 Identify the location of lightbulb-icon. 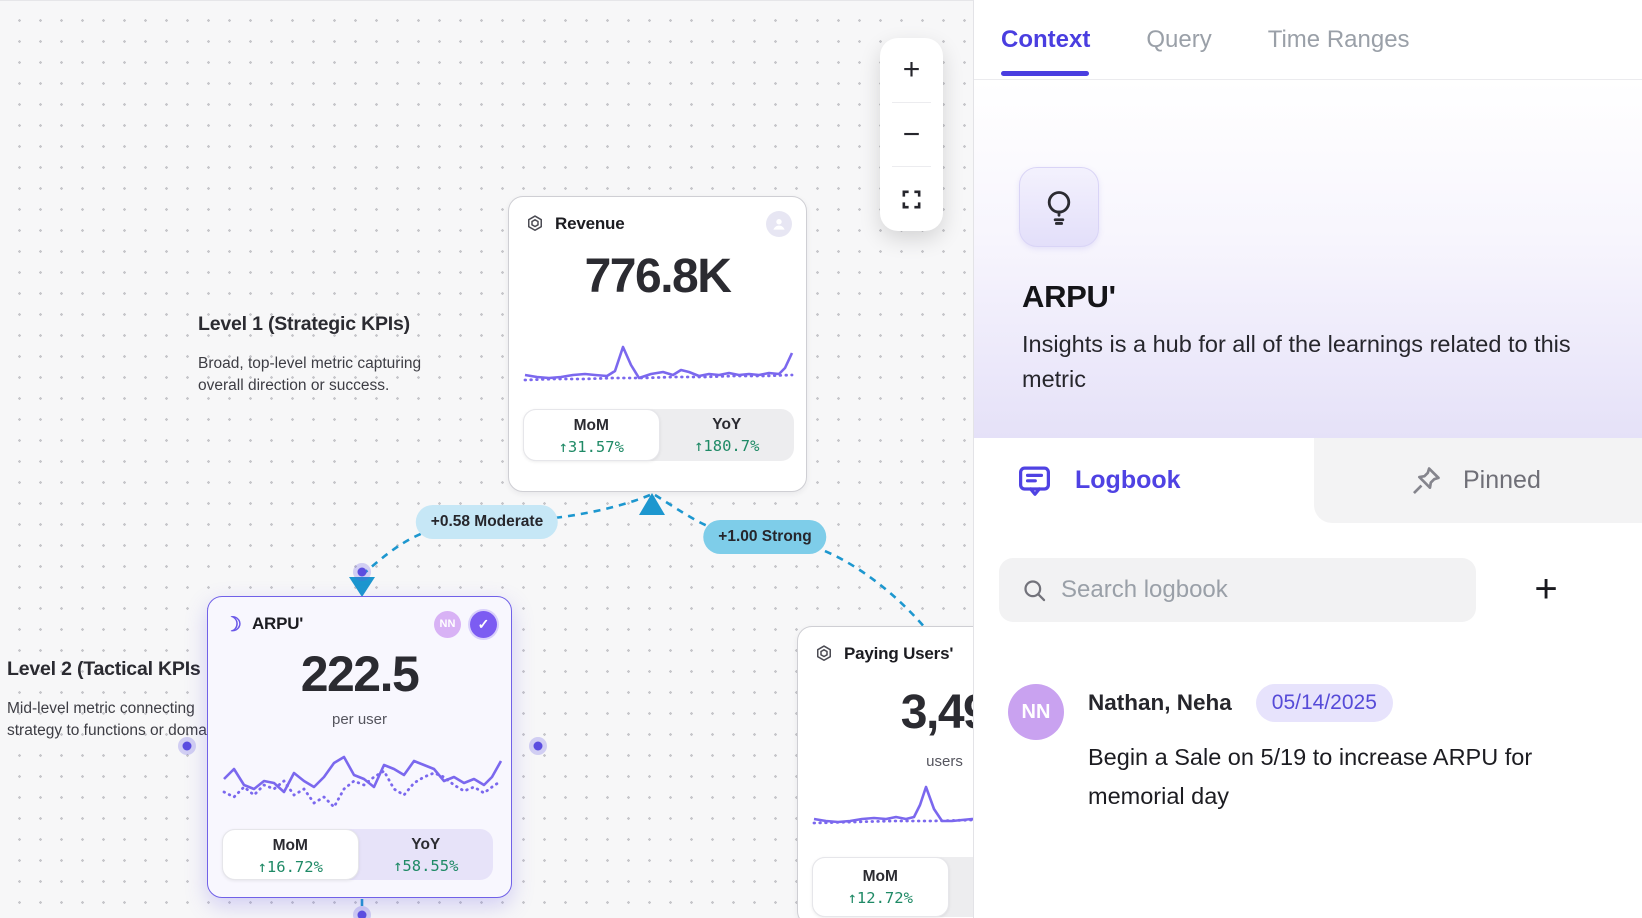
(1059, 208).